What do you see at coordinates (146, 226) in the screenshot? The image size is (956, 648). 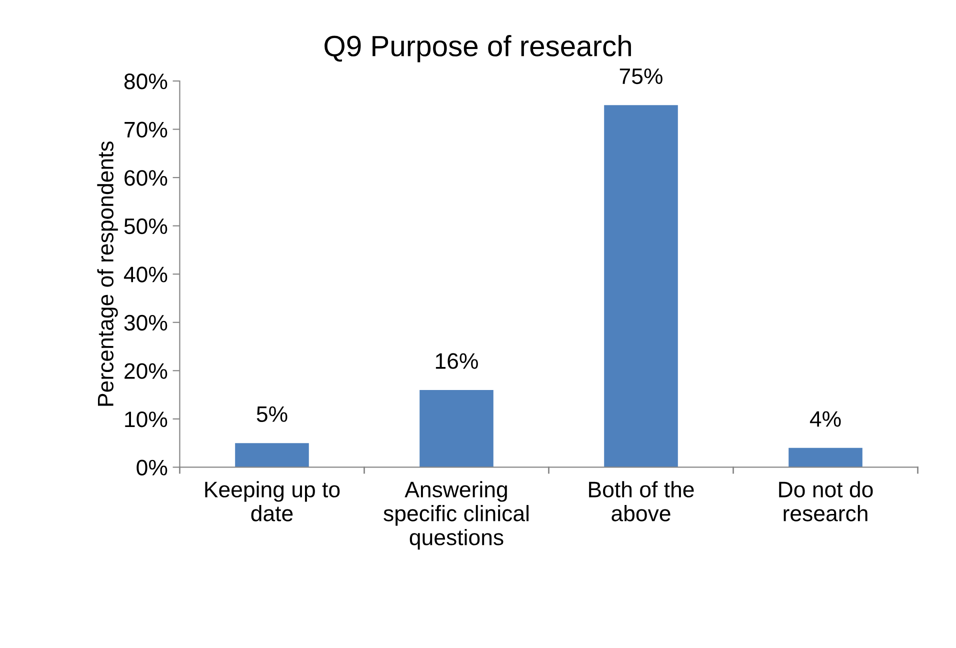 I see `y-tick-label: 50%` at bounding box center [146, 226].